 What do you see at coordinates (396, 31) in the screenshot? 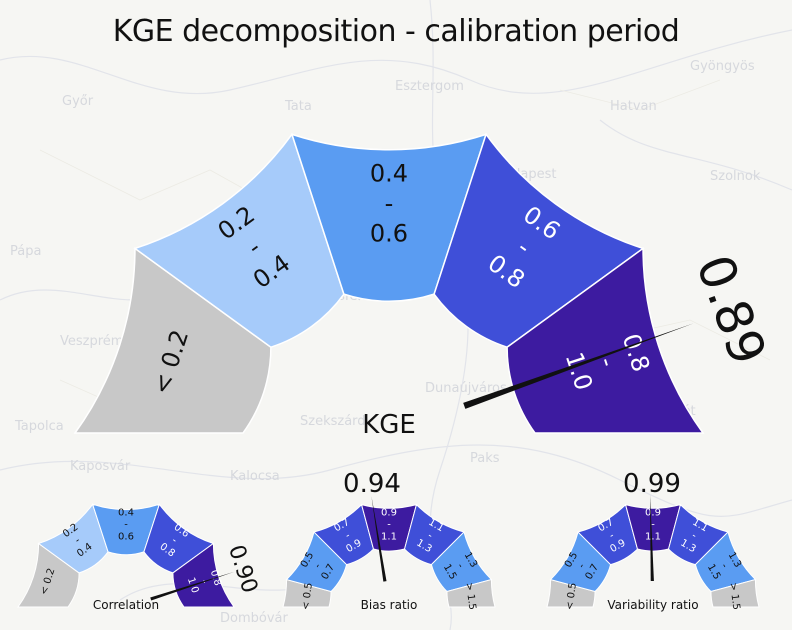
I see `chart-title: KGE decomposition - calibration period` at bounding box center [396, 31].